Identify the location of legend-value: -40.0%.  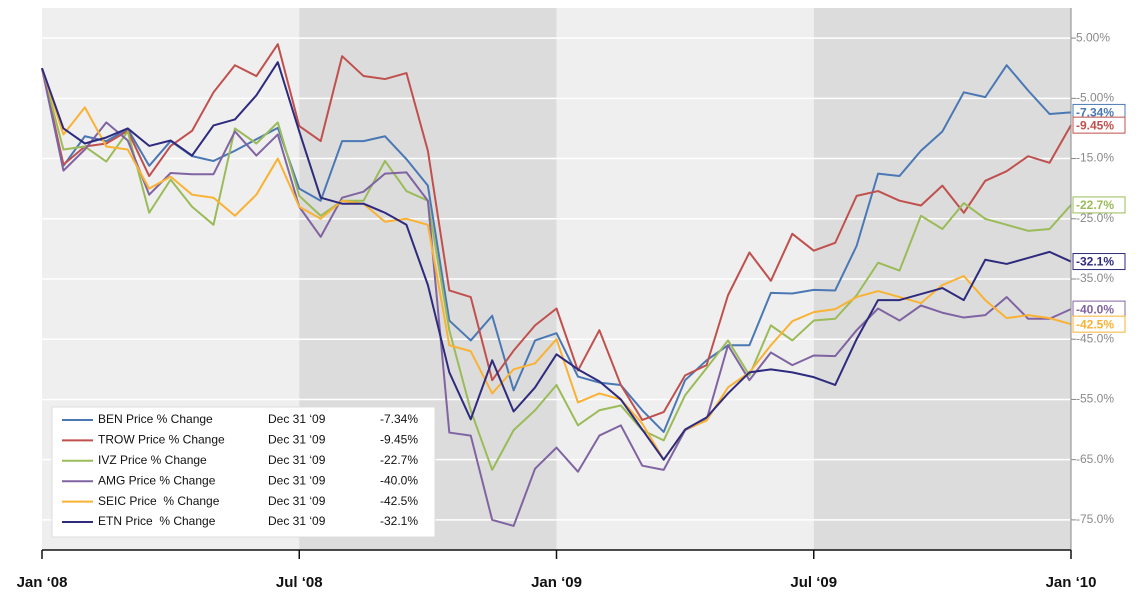
(399, 480).